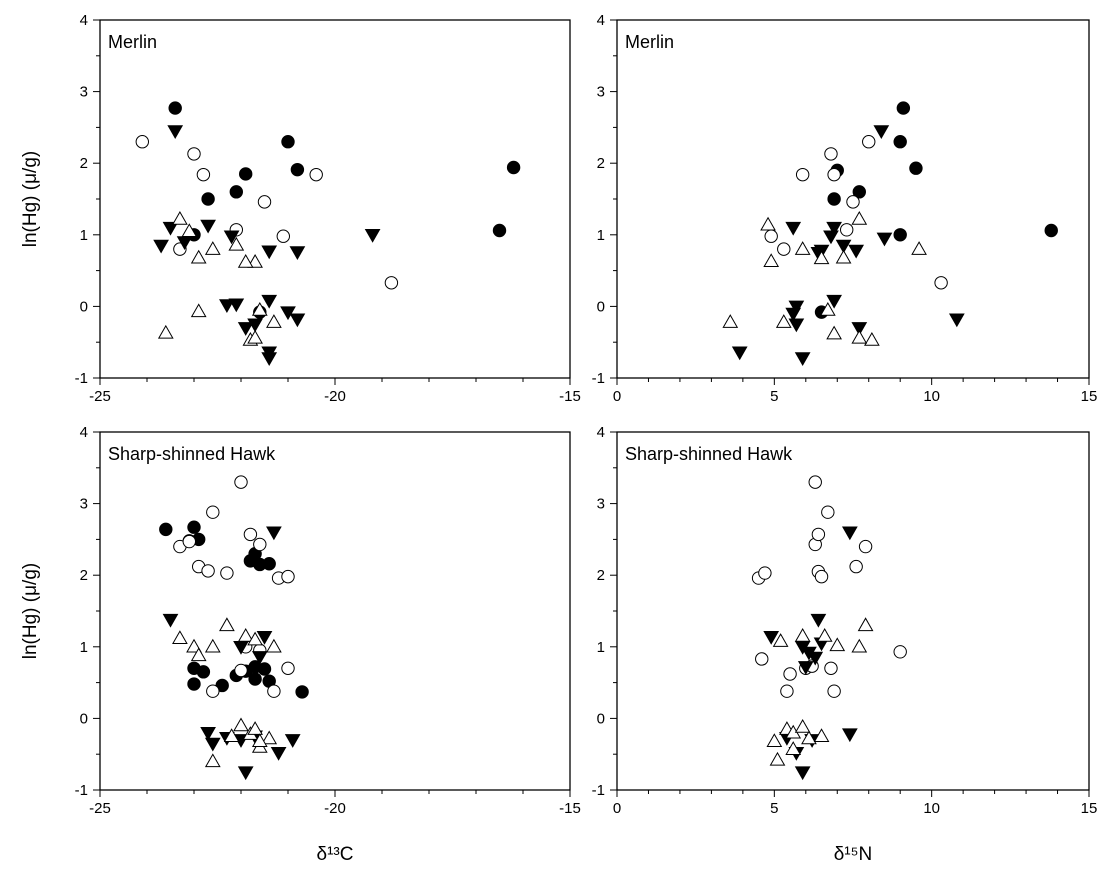 Image resolution: width=1102 pixels, height=875 pixels. Describe the element at coordinates (1089, 808) in the screenshot. I see `x-tick-label: 15` at that location.